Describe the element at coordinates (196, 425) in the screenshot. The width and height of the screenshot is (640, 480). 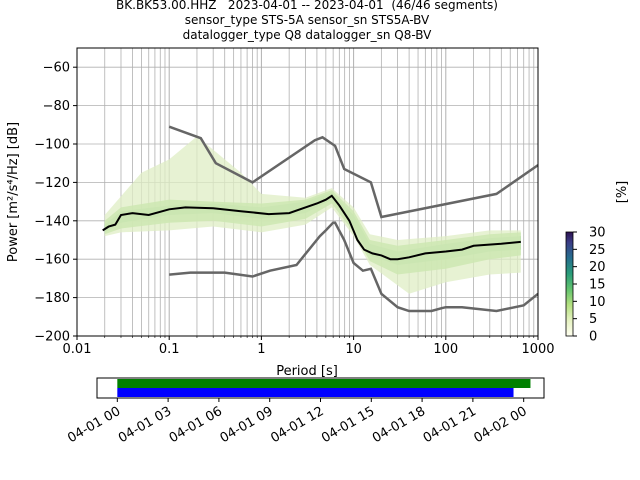
I see `timeline-tick-label: 04-01 06` at that location.